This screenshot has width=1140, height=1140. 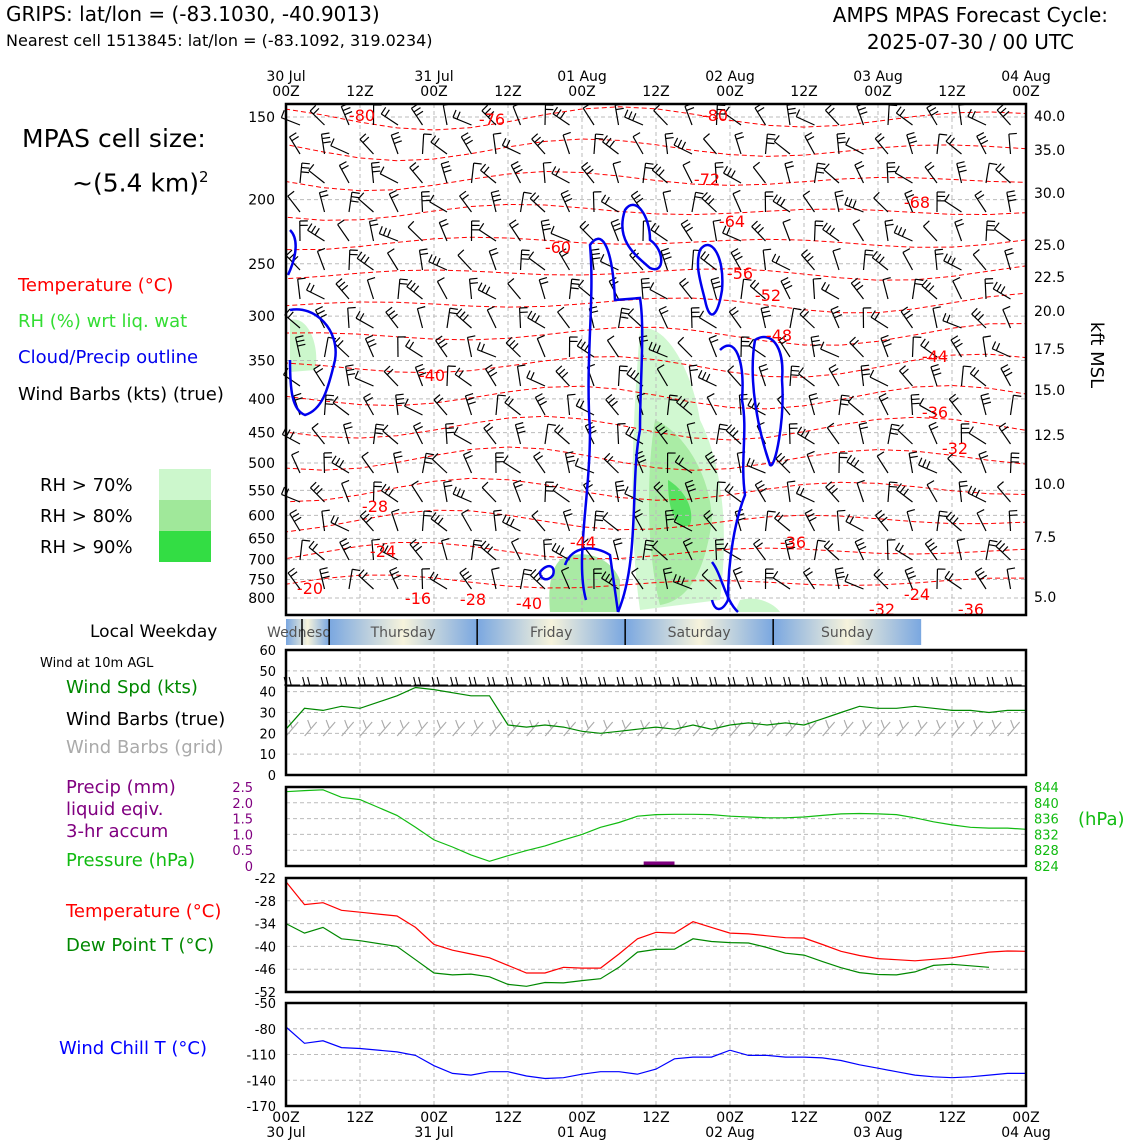 What do you see at coordinates (955, 448) in the screenshot?
I see `temperature-contour-label: -32` at bounding box center [955, 448].